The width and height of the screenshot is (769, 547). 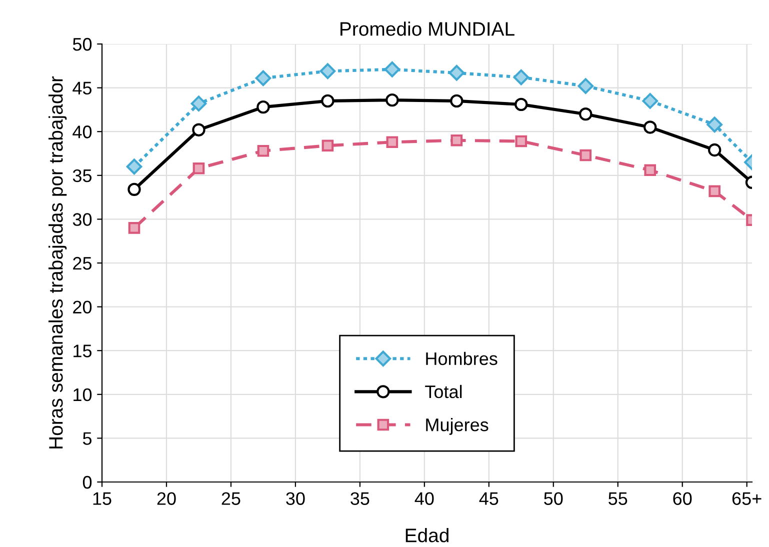 I want to click on y-tick-label: 5, so click(x=87, y=438).